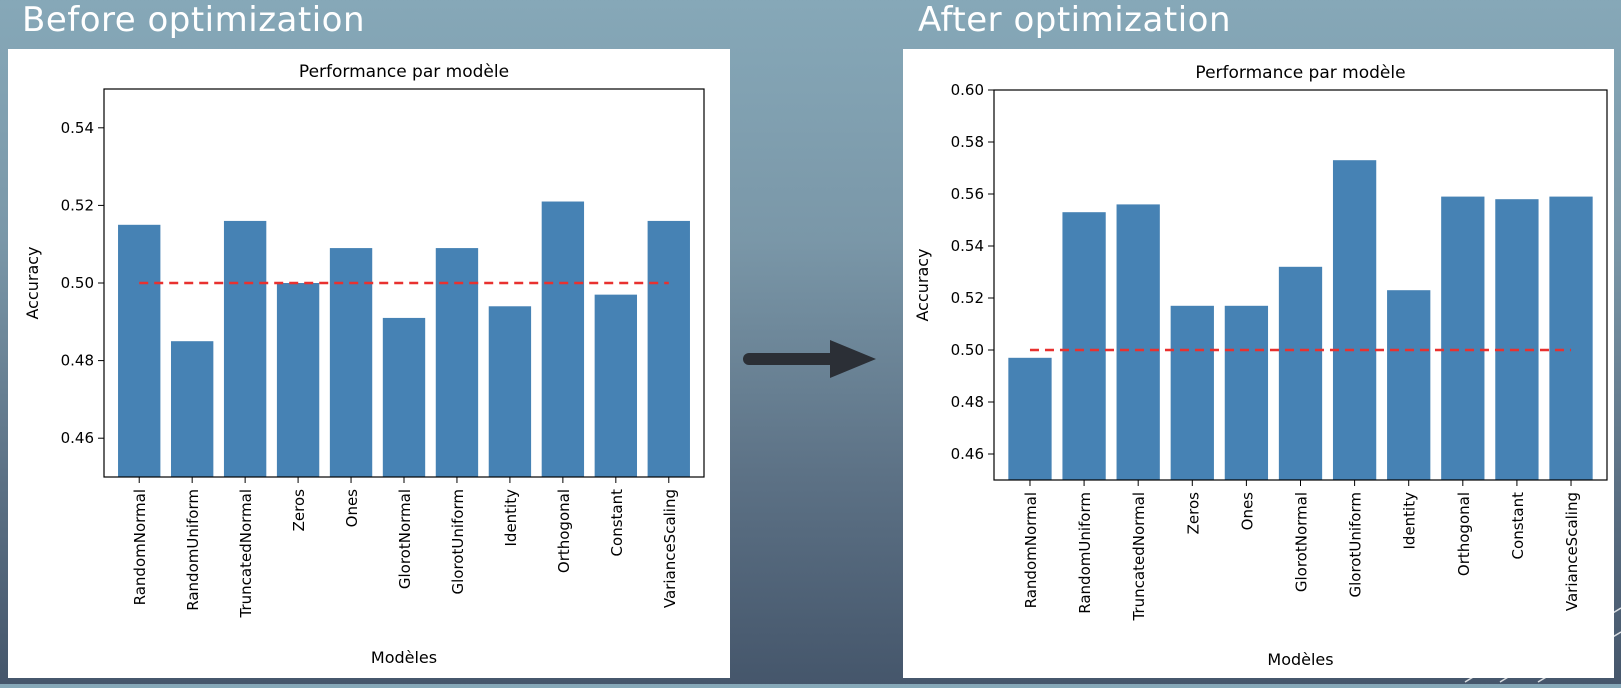 This screenshot has height=688, width=1621. Describe the element at coordinates (967, 194) in the screenshot. I see `y-tick-label: 0.56` at that location.